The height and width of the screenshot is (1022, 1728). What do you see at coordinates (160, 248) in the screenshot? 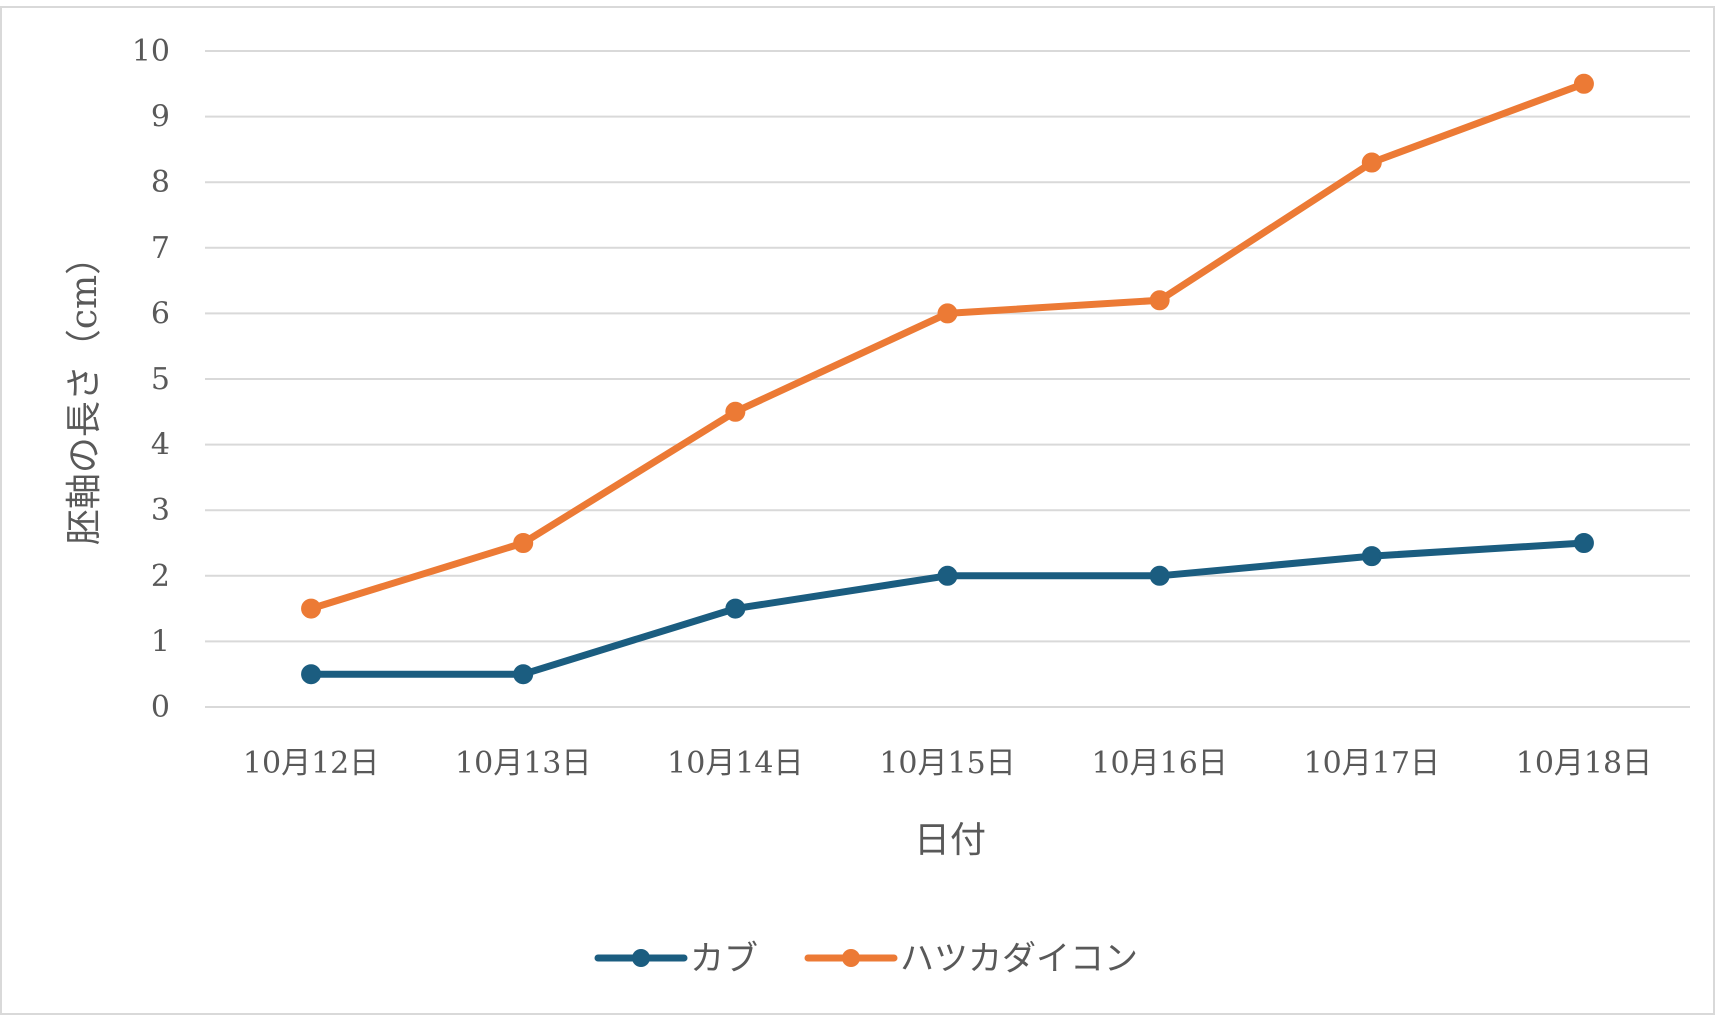
I see `y-tick-label-7: 7` at bounding box center [160, 248].